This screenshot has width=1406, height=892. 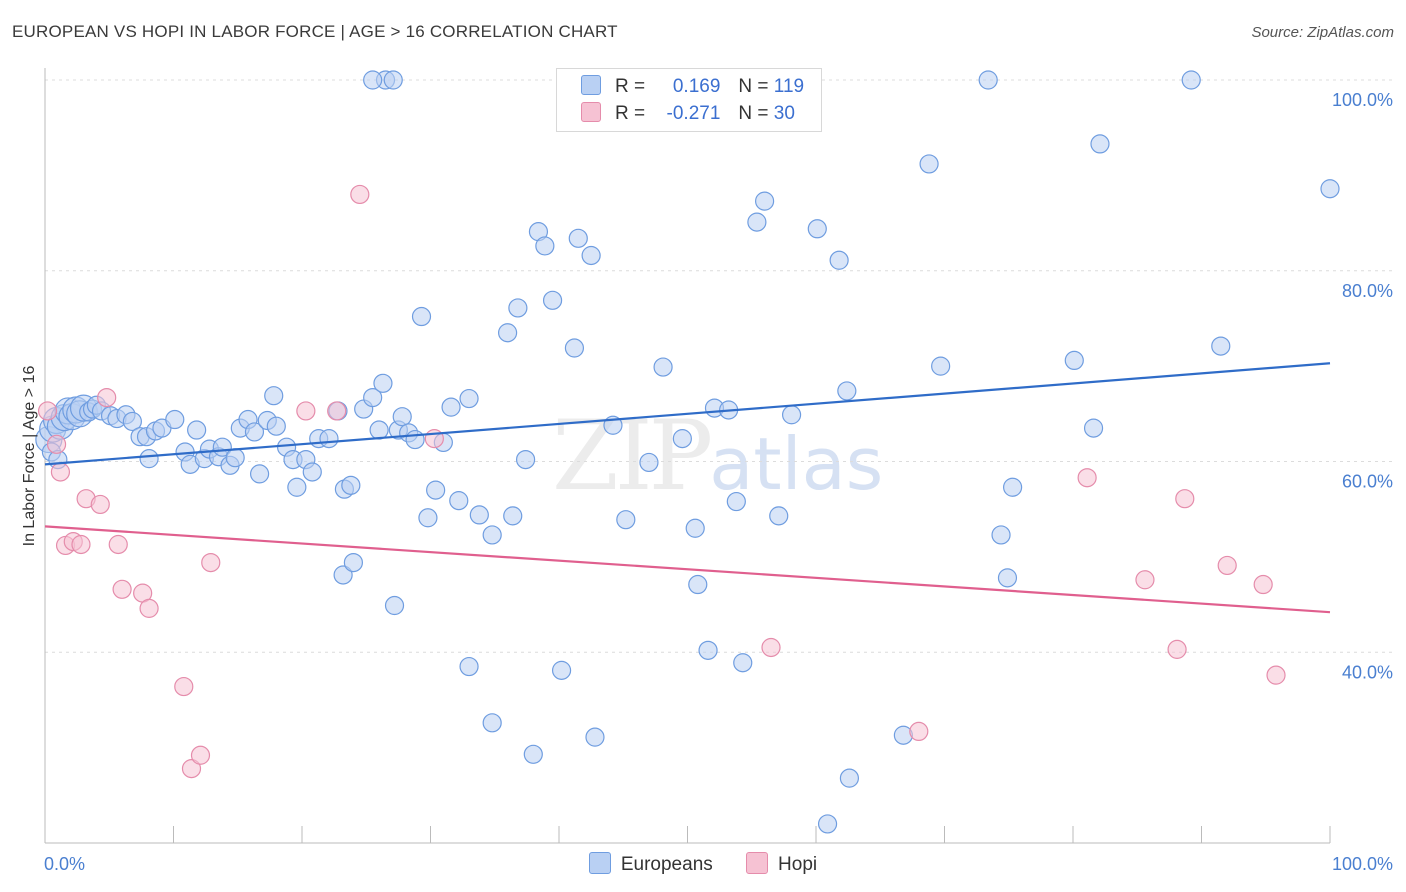 I want to click on watermark-atlas: atlas, so click(x=796, y=464).